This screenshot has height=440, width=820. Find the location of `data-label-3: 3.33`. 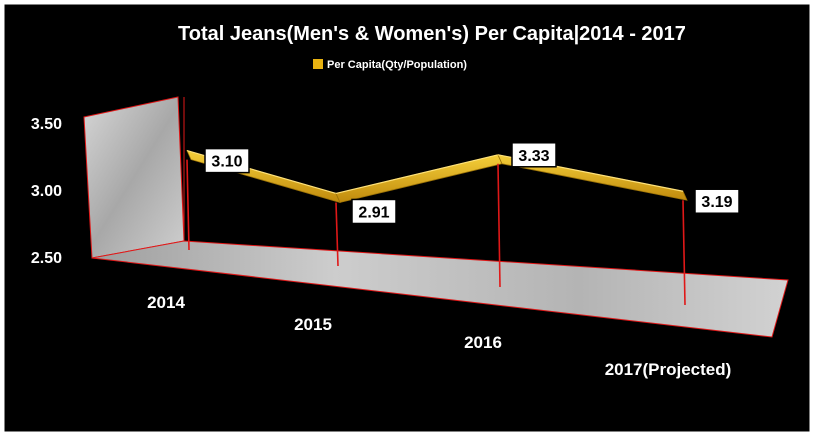

data-label-3: 3.33 is located at coordinates (534, 155).